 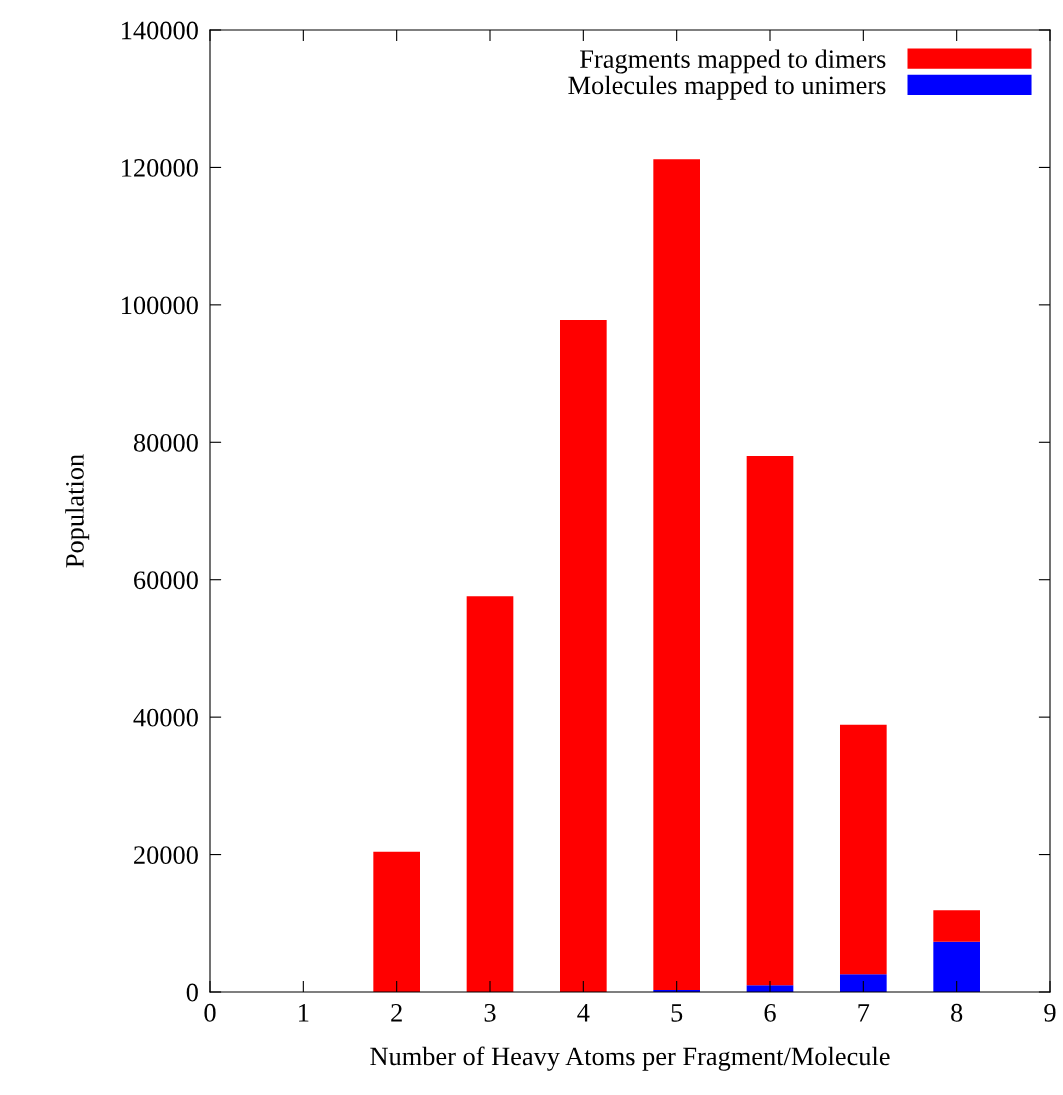 What do you see at coordinates (165, 442) in the screenshot?
I see `y-tick-label: 80000` at bounding box center [165, 442].